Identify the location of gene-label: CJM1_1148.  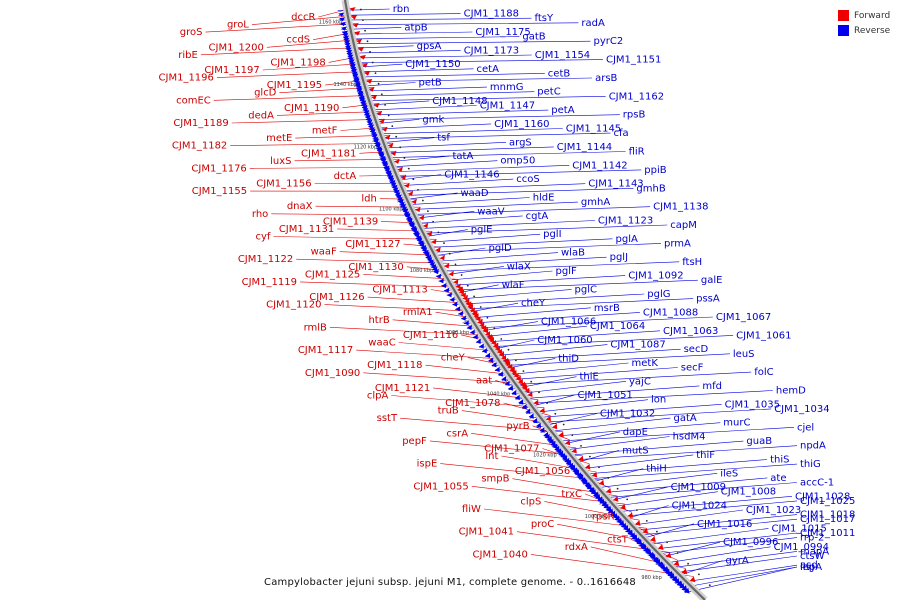
(459, 101).